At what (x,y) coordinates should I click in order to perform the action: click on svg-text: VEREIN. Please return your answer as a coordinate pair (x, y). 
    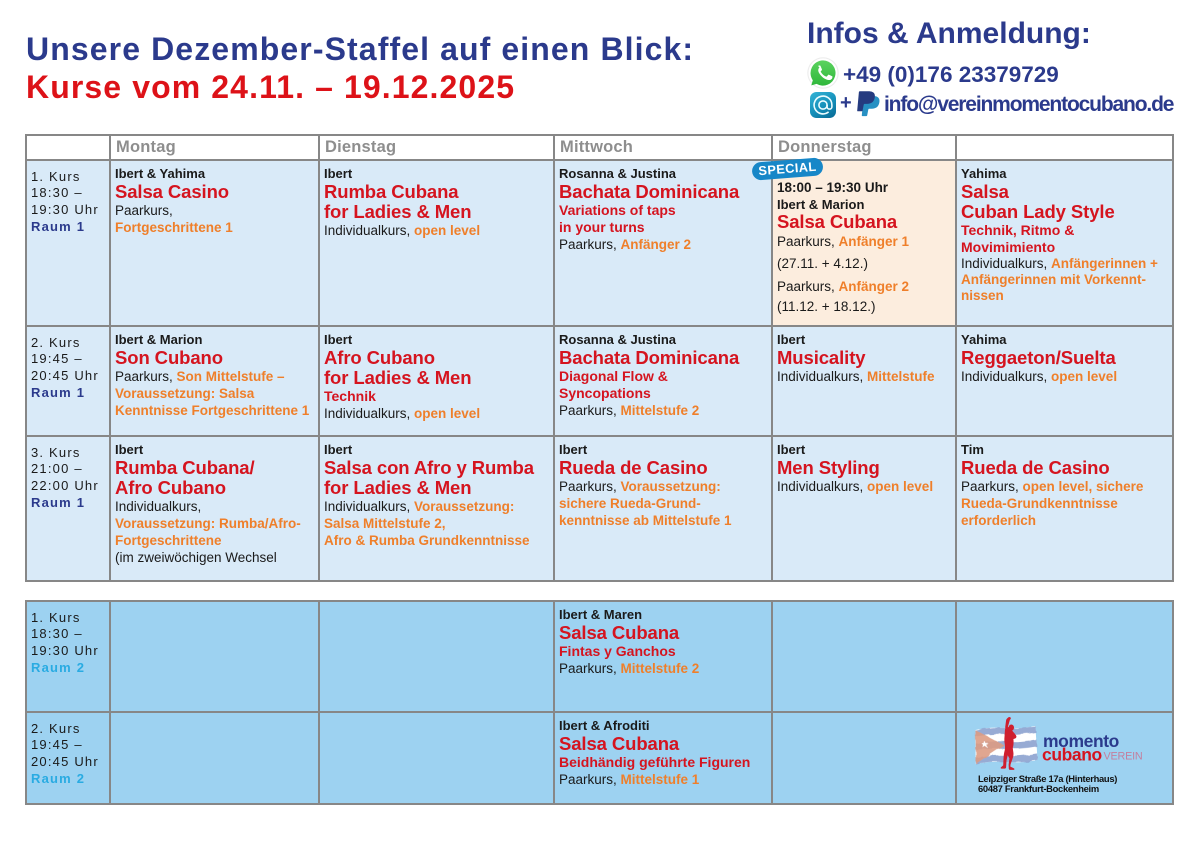
    Looking at the image, I should click on (1123, 756).